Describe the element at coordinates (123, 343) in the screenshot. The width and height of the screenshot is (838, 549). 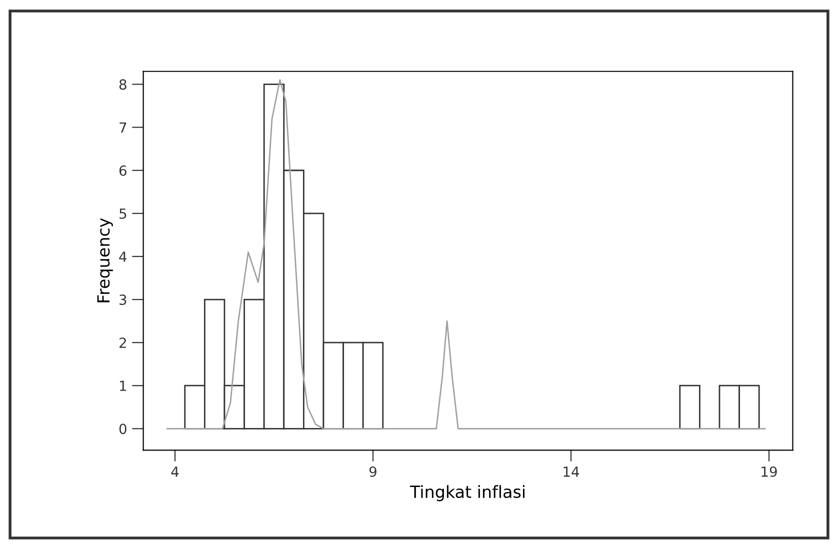
I see `y-tick-label: 2` at that location.